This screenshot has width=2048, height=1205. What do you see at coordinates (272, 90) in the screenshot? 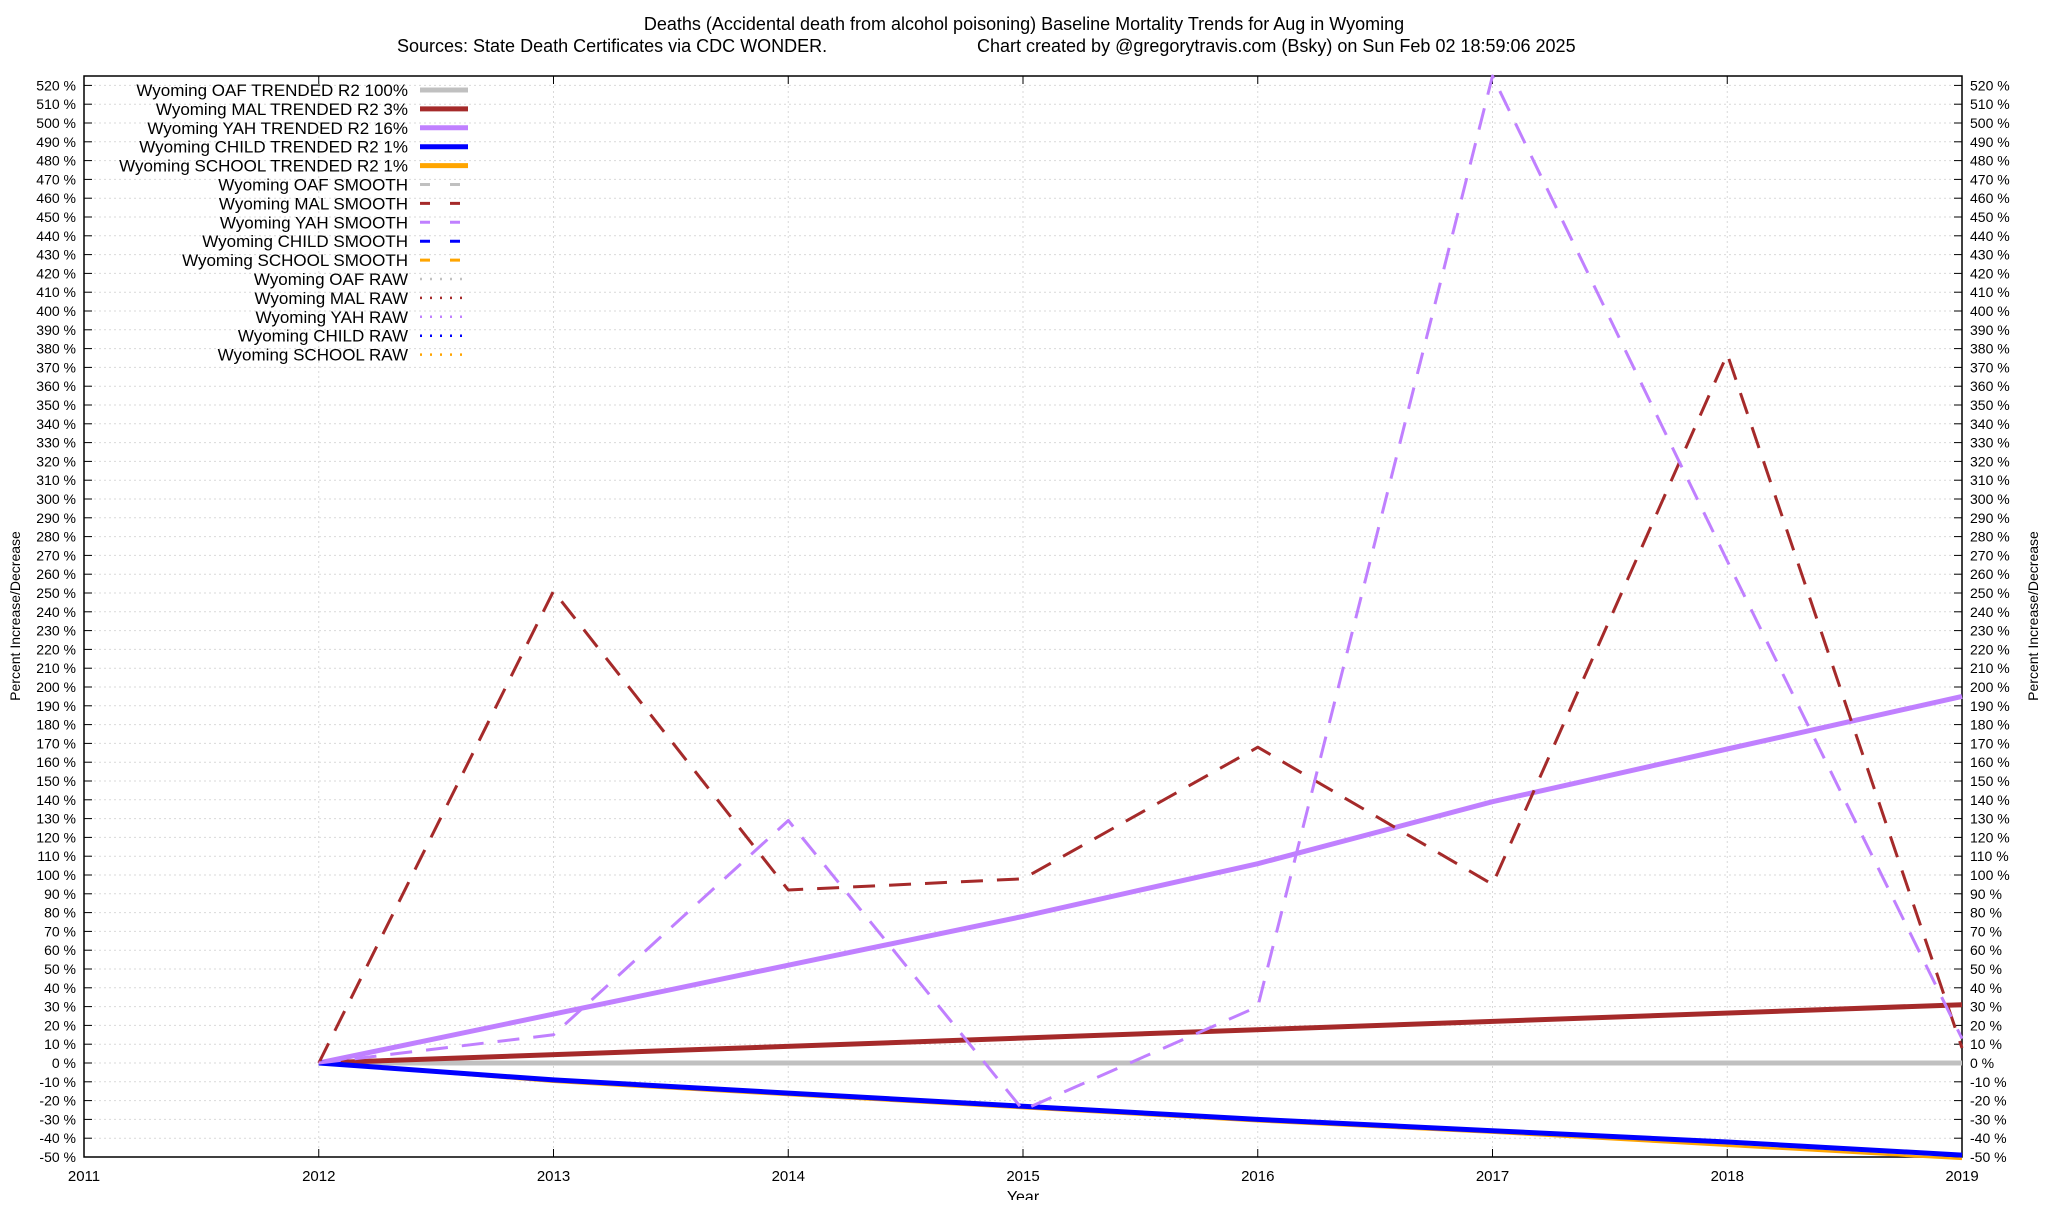
I see `legend-label: Wyoming OAF TRENDED R2 100%` at bounding box center [272, 90].